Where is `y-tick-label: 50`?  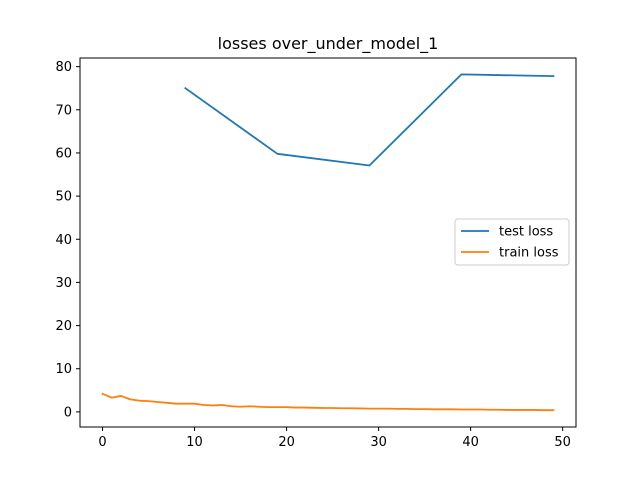
y-tick-label: 50 is located at coordinates (63, 197).